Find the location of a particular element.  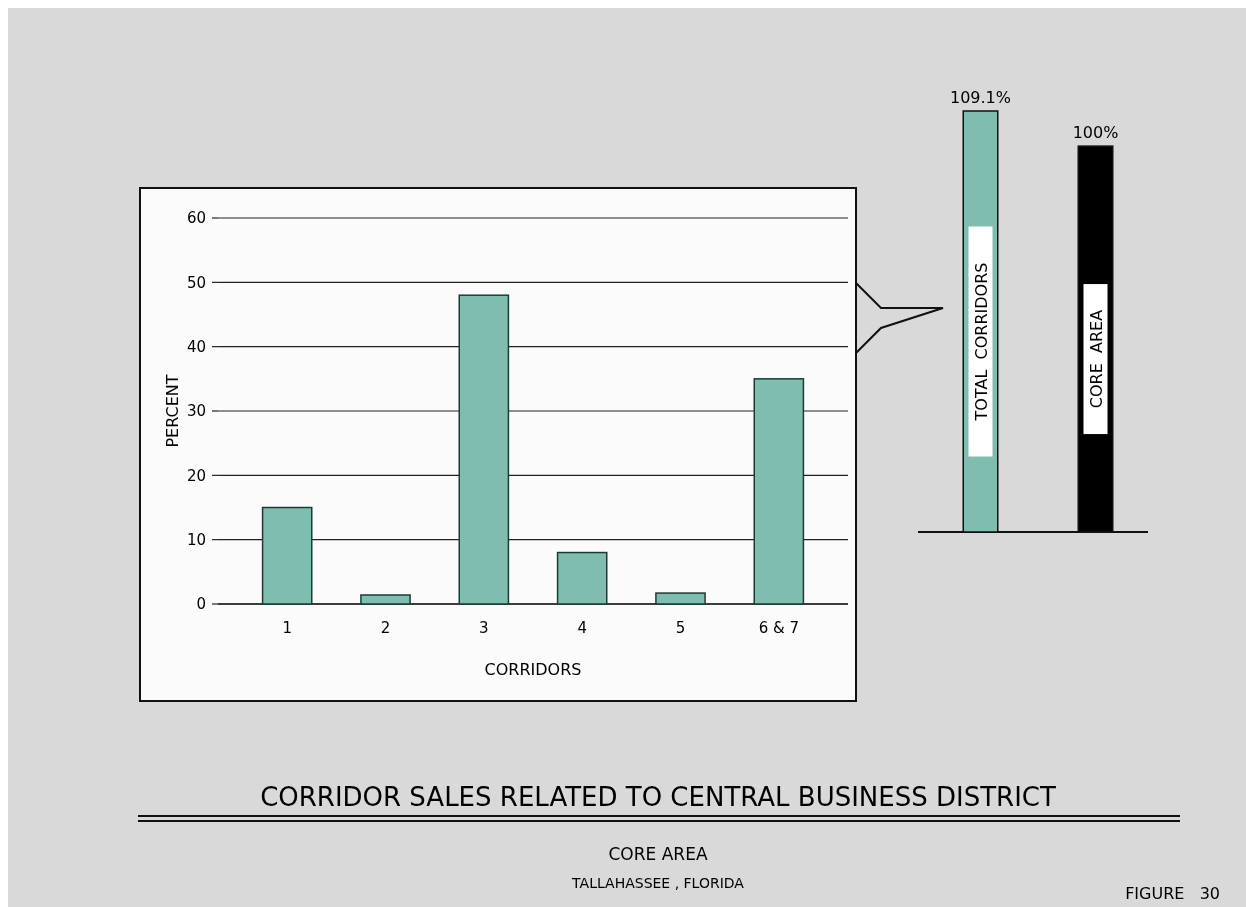

y-axis-title: PERCENT is located at coordinates (172, 411).